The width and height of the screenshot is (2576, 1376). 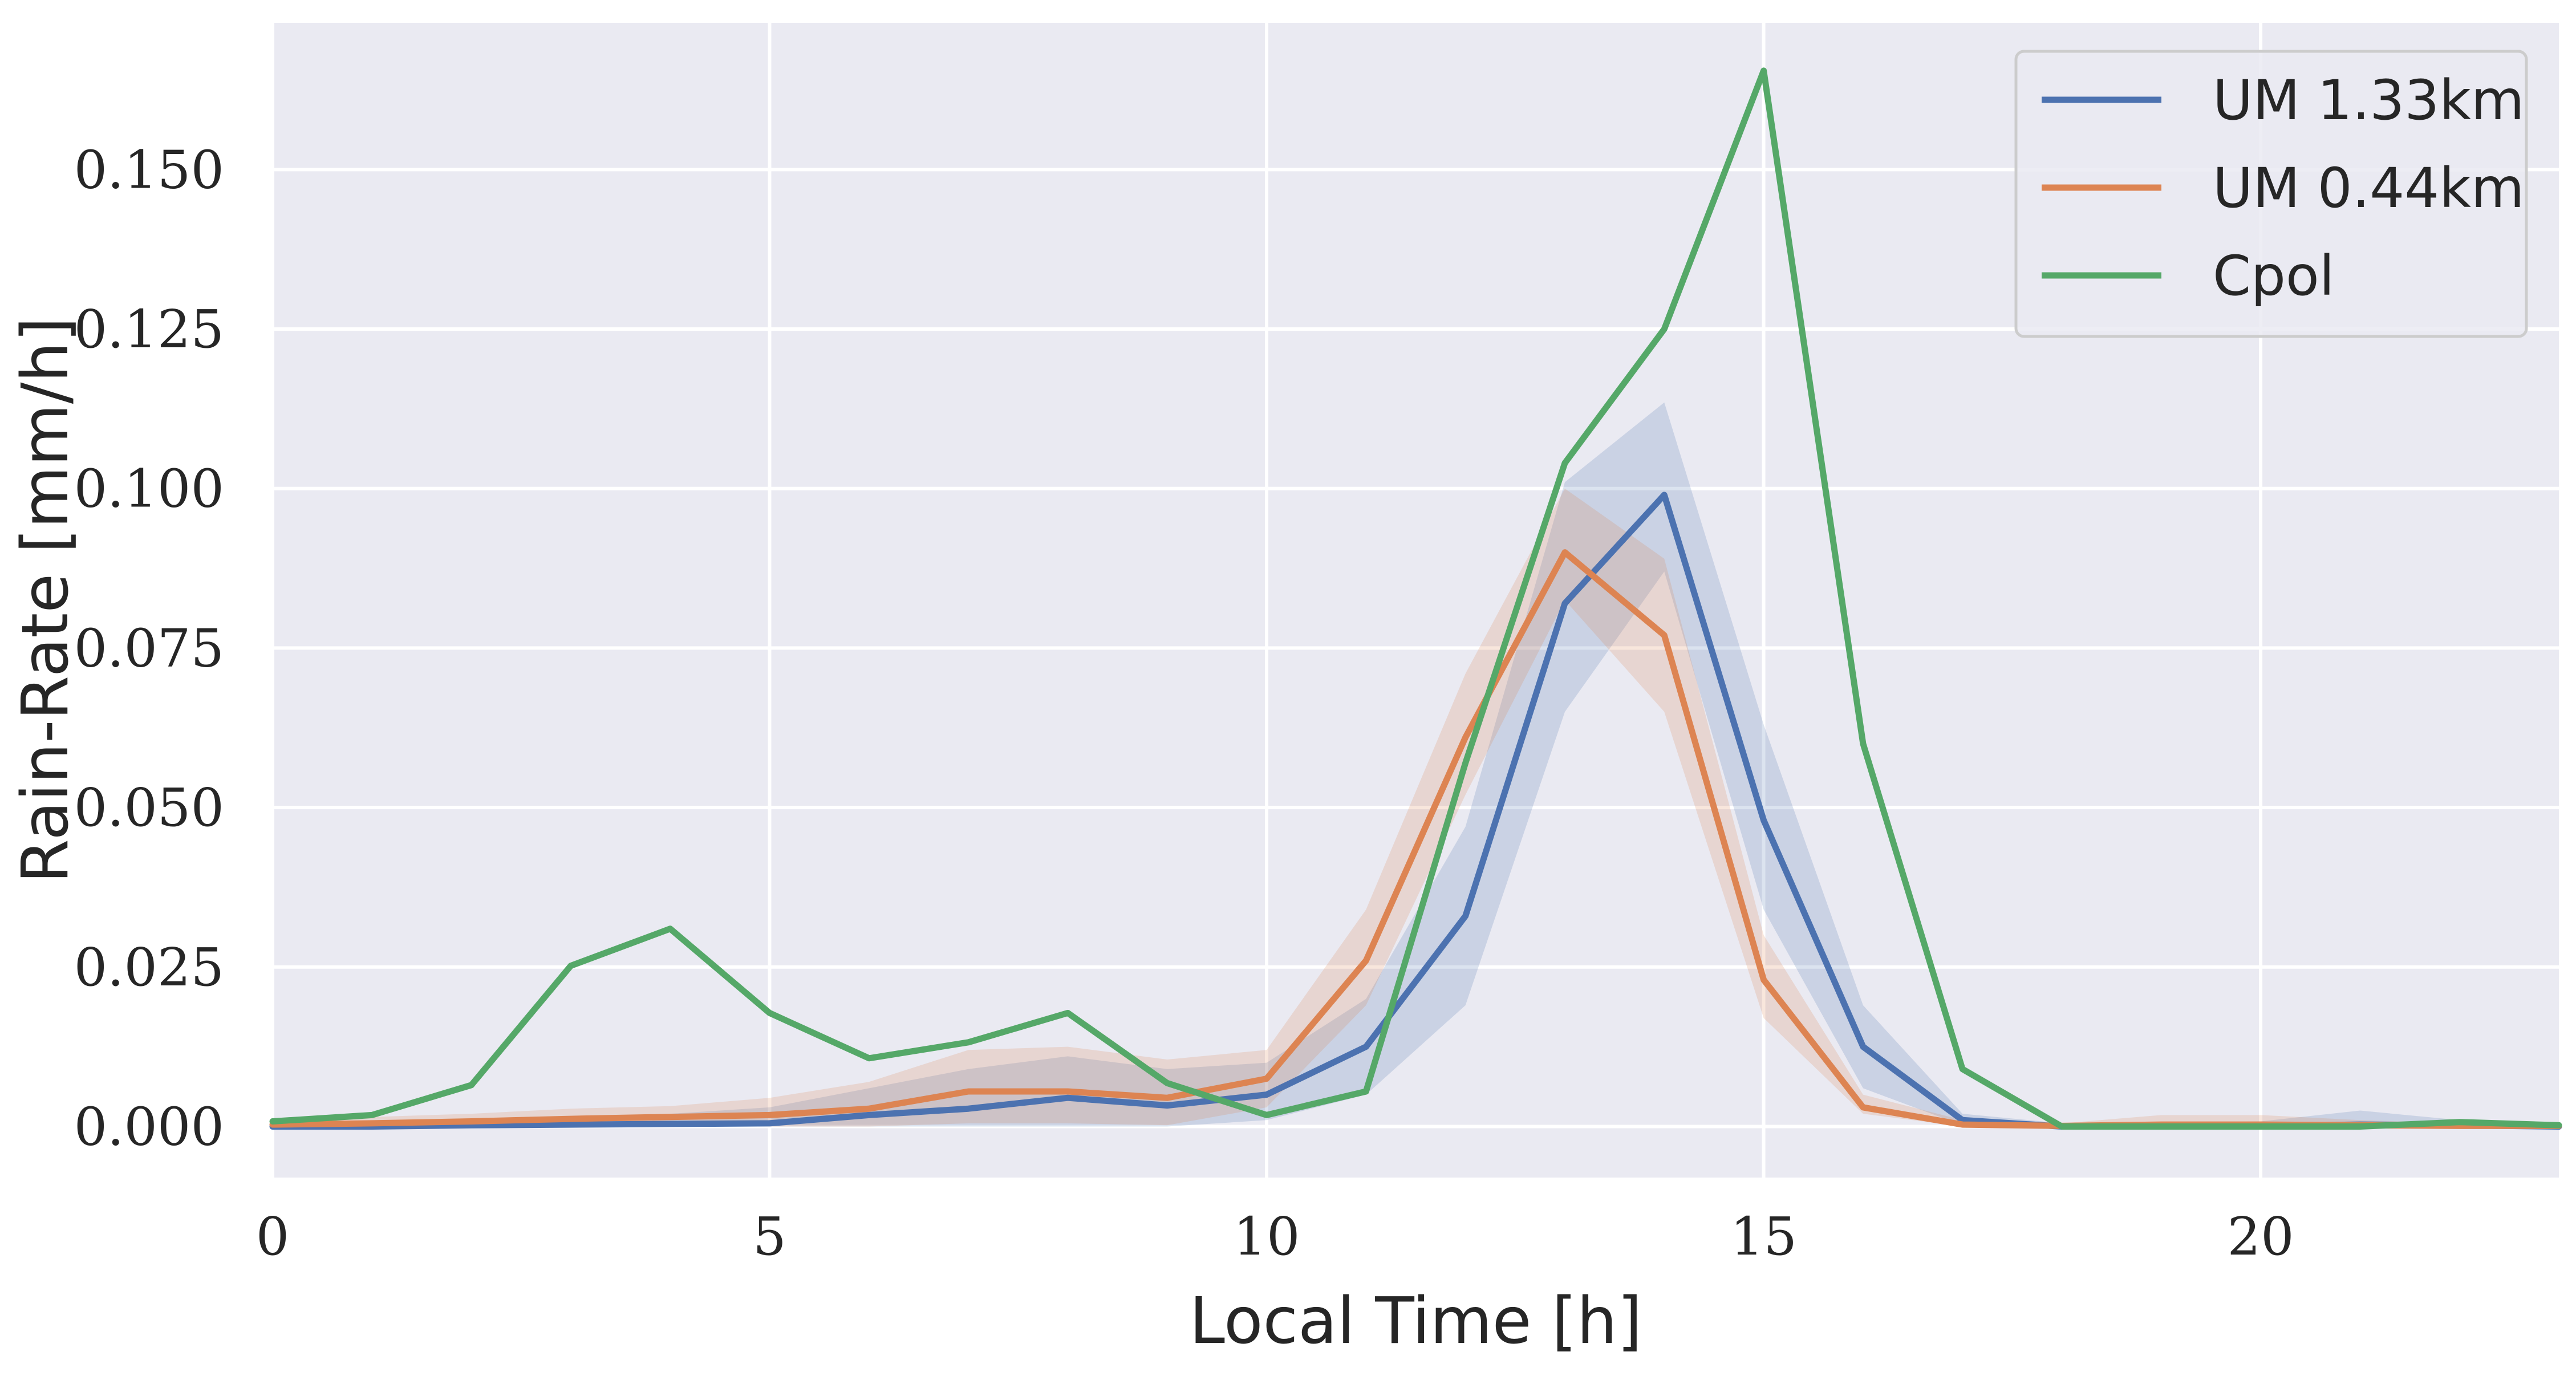 I want to click on x-tick-label: 5, so click(x=770, y=1237).